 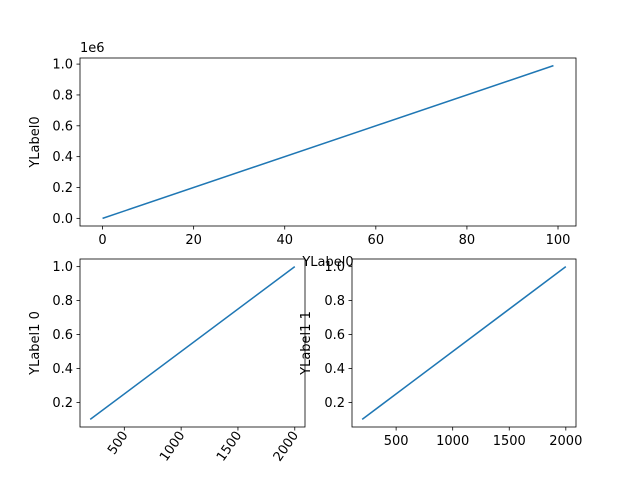 What do you see at coordinates (62, 219) in the screenshot?
I see `y-tick-label: 0.0` at bounding box center [62, 219].